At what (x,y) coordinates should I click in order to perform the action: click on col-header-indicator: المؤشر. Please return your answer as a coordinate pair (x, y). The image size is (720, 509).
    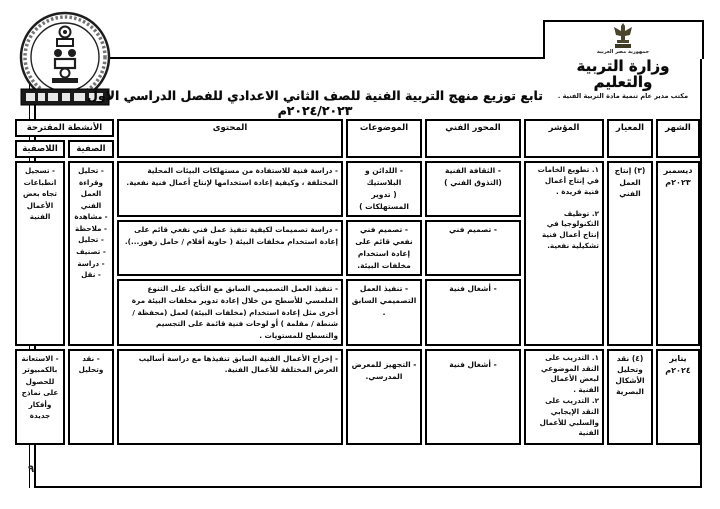
    Looking at the image, I should click on (564, 139).